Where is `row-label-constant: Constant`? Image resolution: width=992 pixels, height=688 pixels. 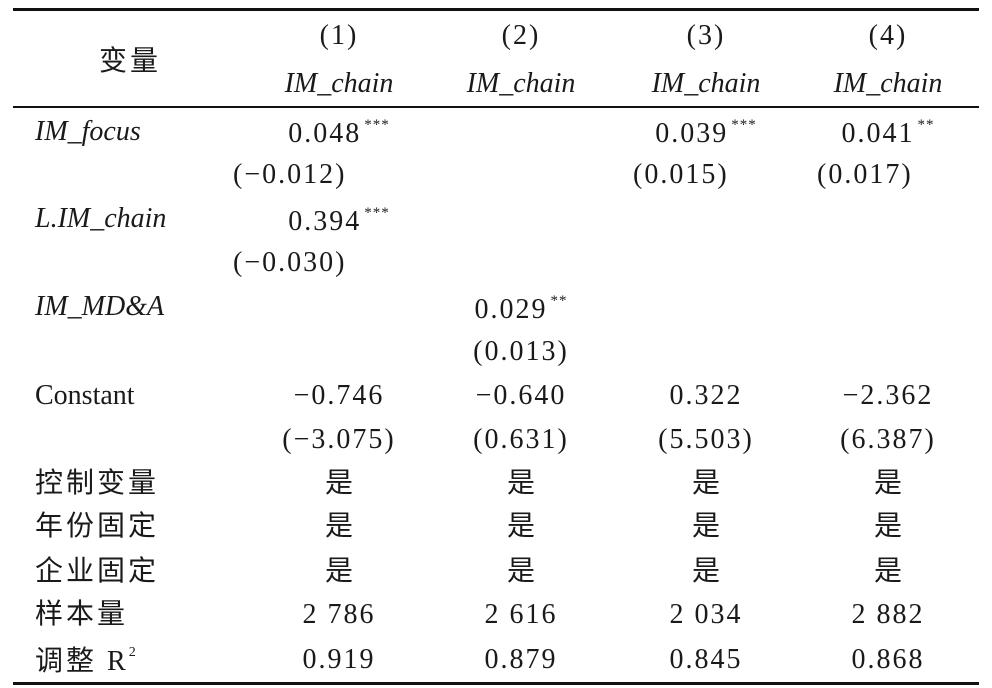 row-label-constant: Constant is located at coordinates (85, 395).